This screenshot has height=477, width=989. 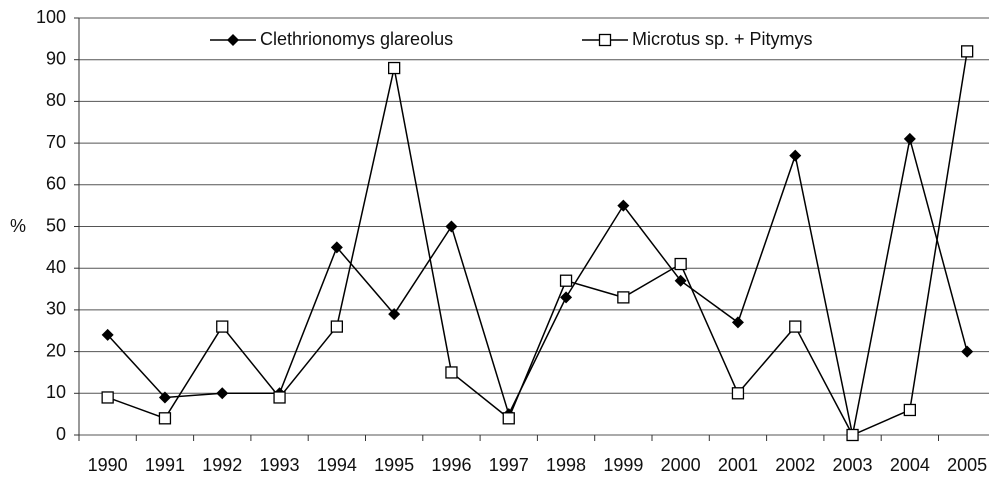 What do you see at coordinates (280, 465) in the screenshot?
I see `x-tick-label: 1993` at bounding box center [280, 465].